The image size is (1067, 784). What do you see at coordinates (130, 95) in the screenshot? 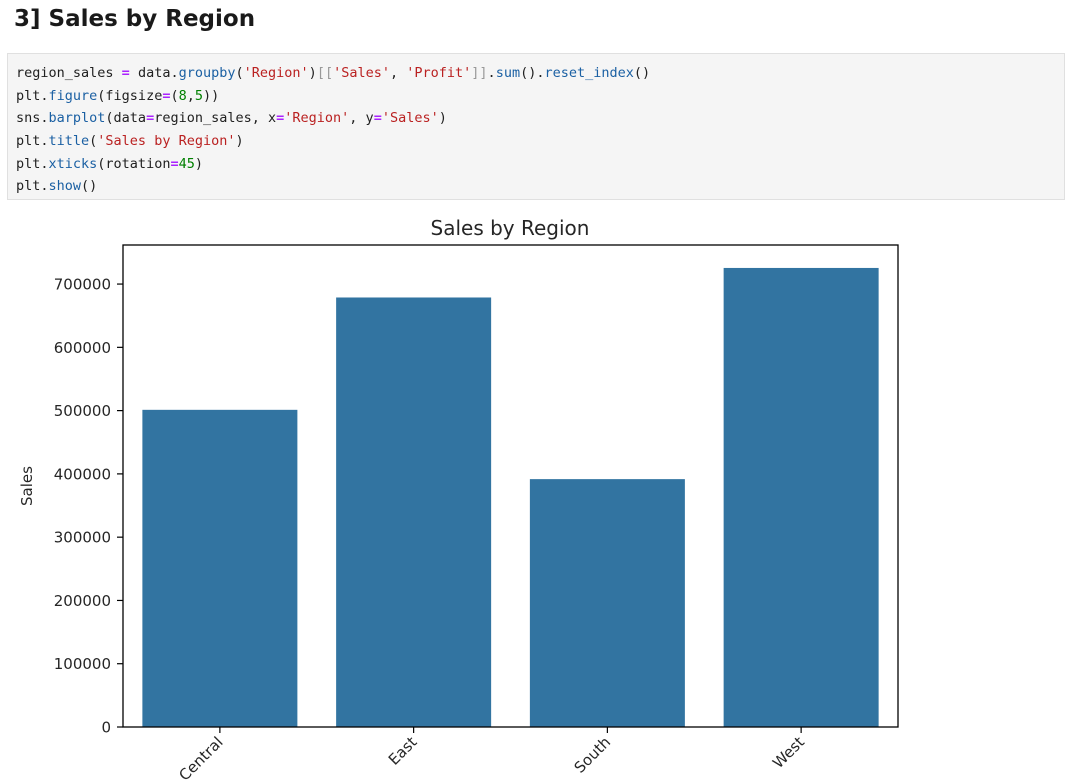
I see `code-token: (figsize` at bounding box center [130, 95].